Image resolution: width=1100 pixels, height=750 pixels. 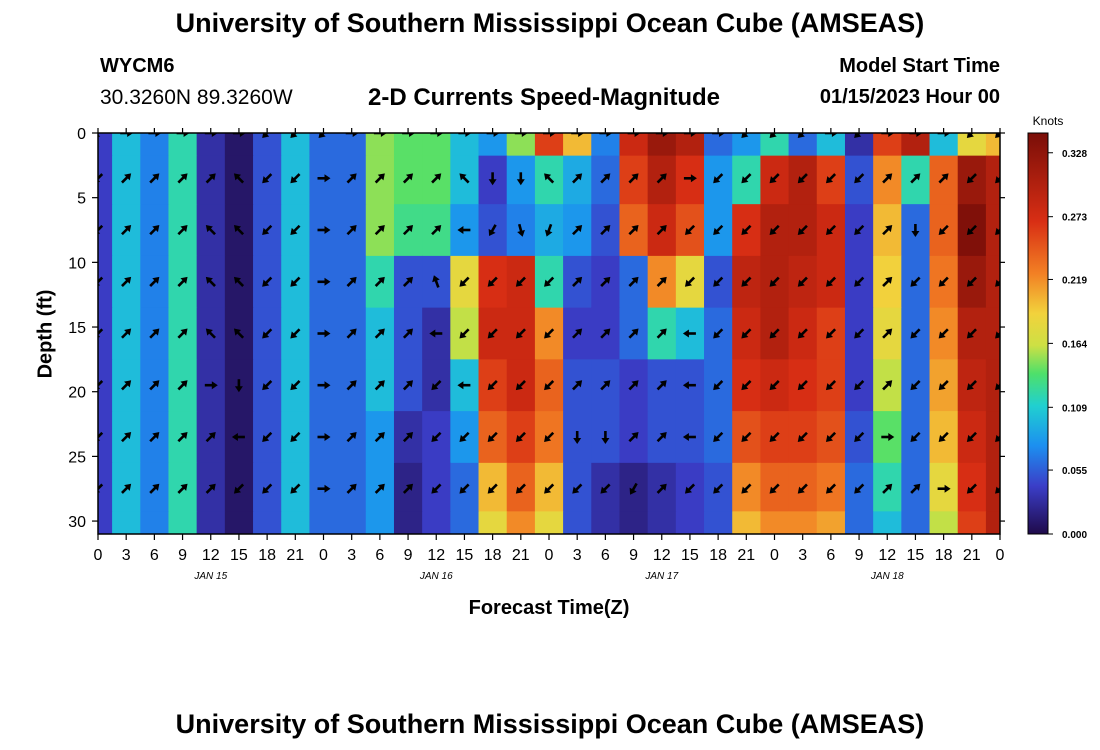 I want to click on y-tick-label: 25, so click(x=77, y=457).